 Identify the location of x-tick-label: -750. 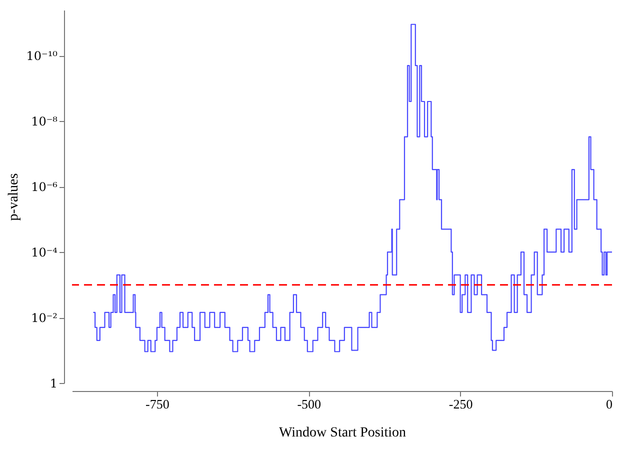
(158, 404).